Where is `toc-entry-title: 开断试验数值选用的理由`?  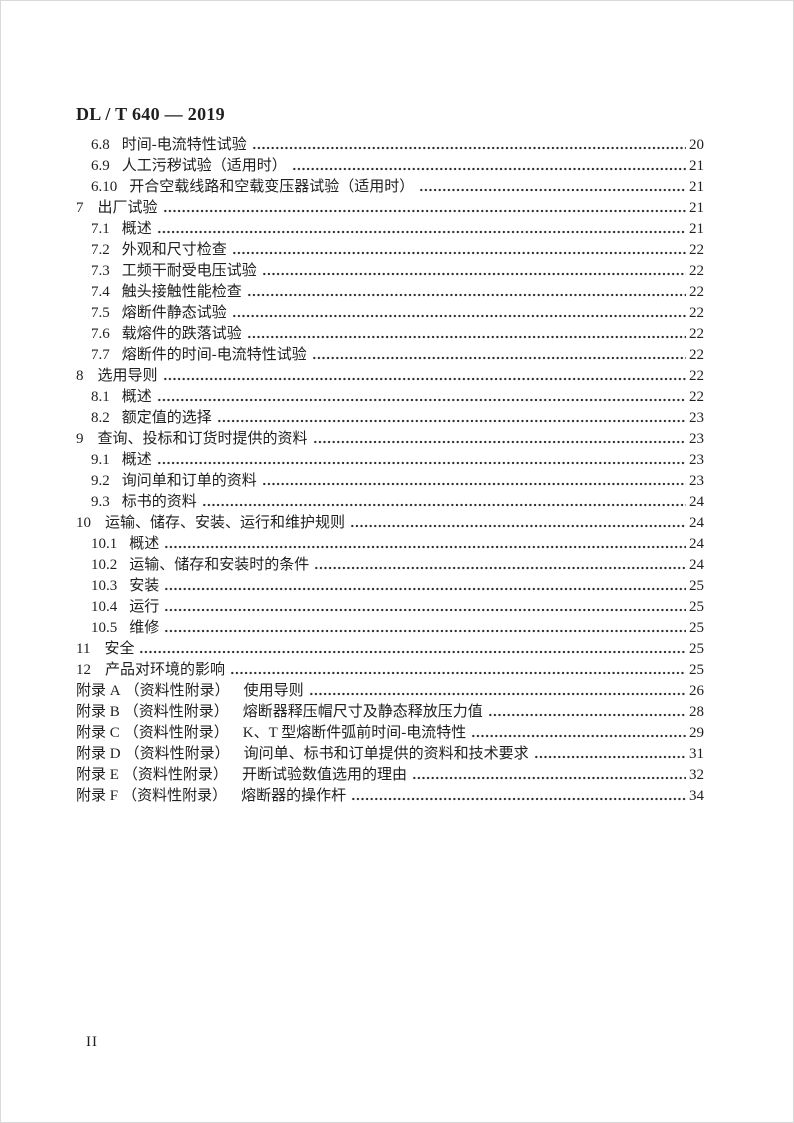
toc-entry-title: 开断试验数值选用的理由 is located at coordinates (324, 775).